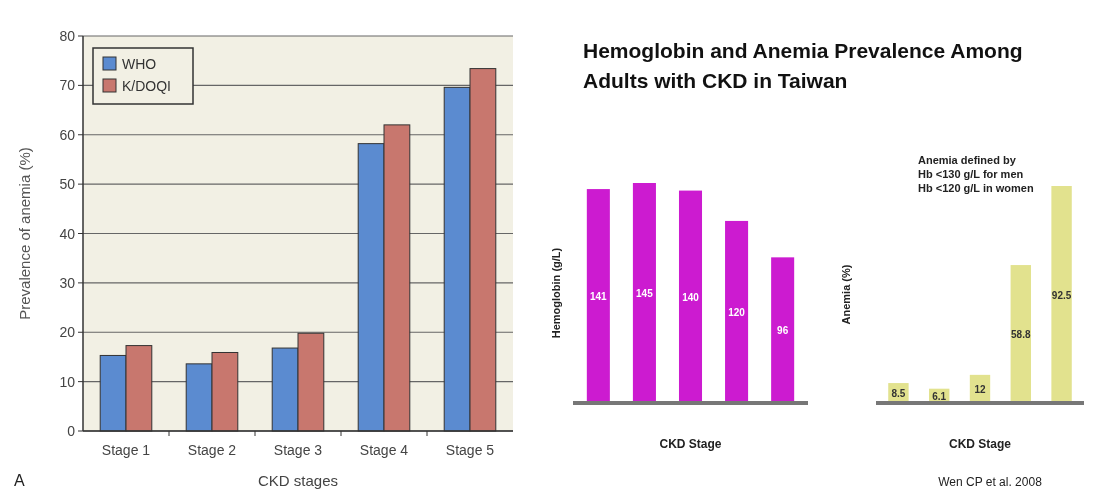  I want to click on chart-title: Hemoglobin and Anemia Prevalence Among Adults with CKD in Taiwan, so click(803, 65).